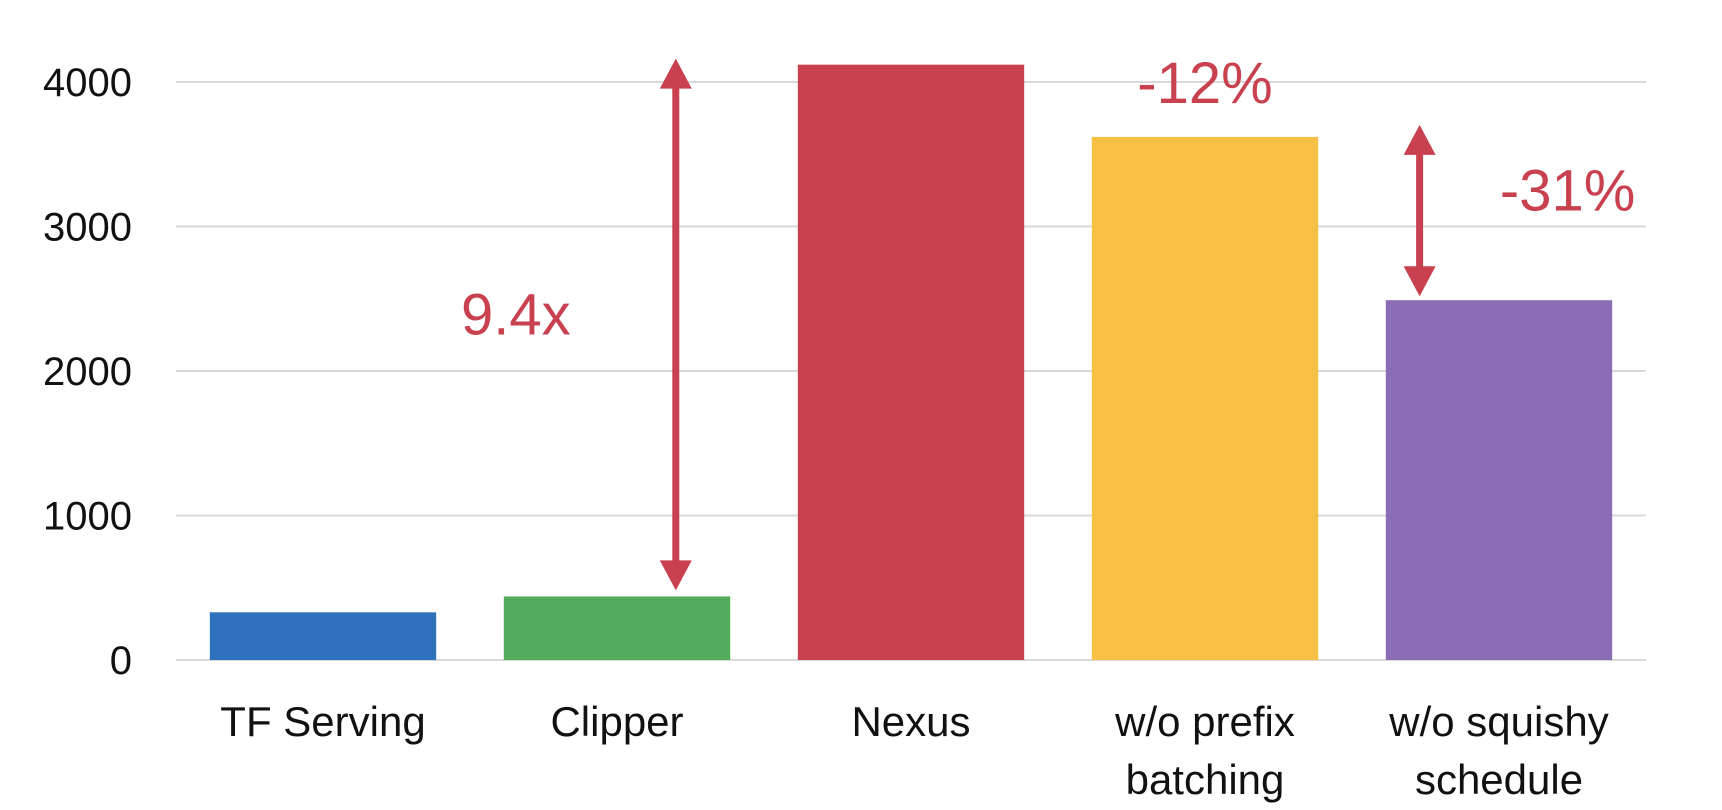  Describe the element at coordinates (675, 324) in the screenshot. I see `speedup-arrow` at that location.